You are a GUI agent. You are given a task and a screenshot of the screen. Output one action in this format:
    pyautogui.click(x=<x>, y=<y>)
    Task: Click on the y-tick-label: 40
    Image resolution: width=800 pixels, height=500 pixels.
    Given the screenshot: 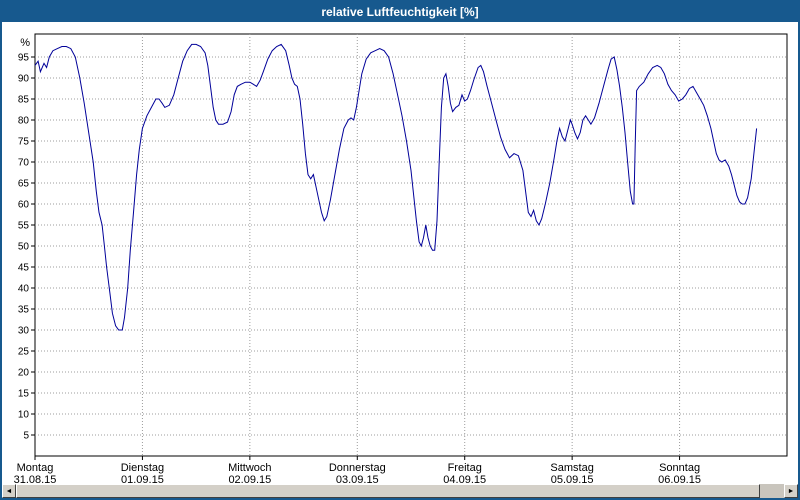 What is the action you would take?
    pyautogui.click(x=24, y=289)
    